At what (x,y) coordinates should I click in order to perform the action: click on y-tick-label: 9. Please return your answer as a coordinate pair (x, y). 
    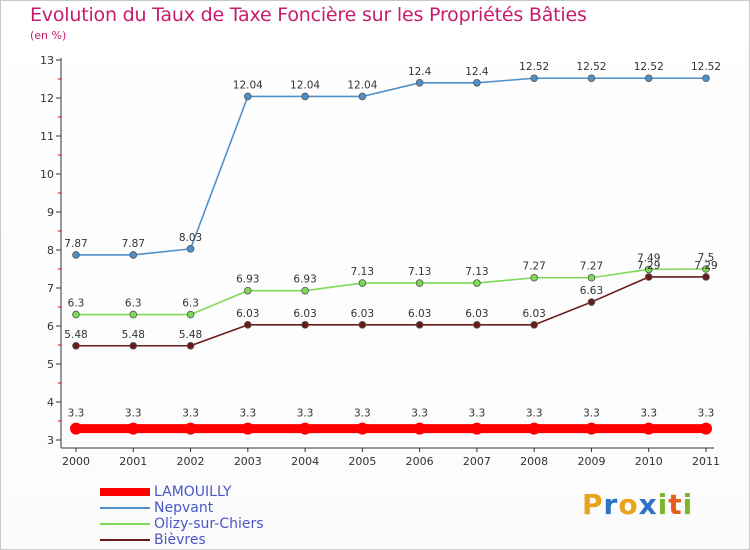
    Looking at the image, I should click on (50, 212).